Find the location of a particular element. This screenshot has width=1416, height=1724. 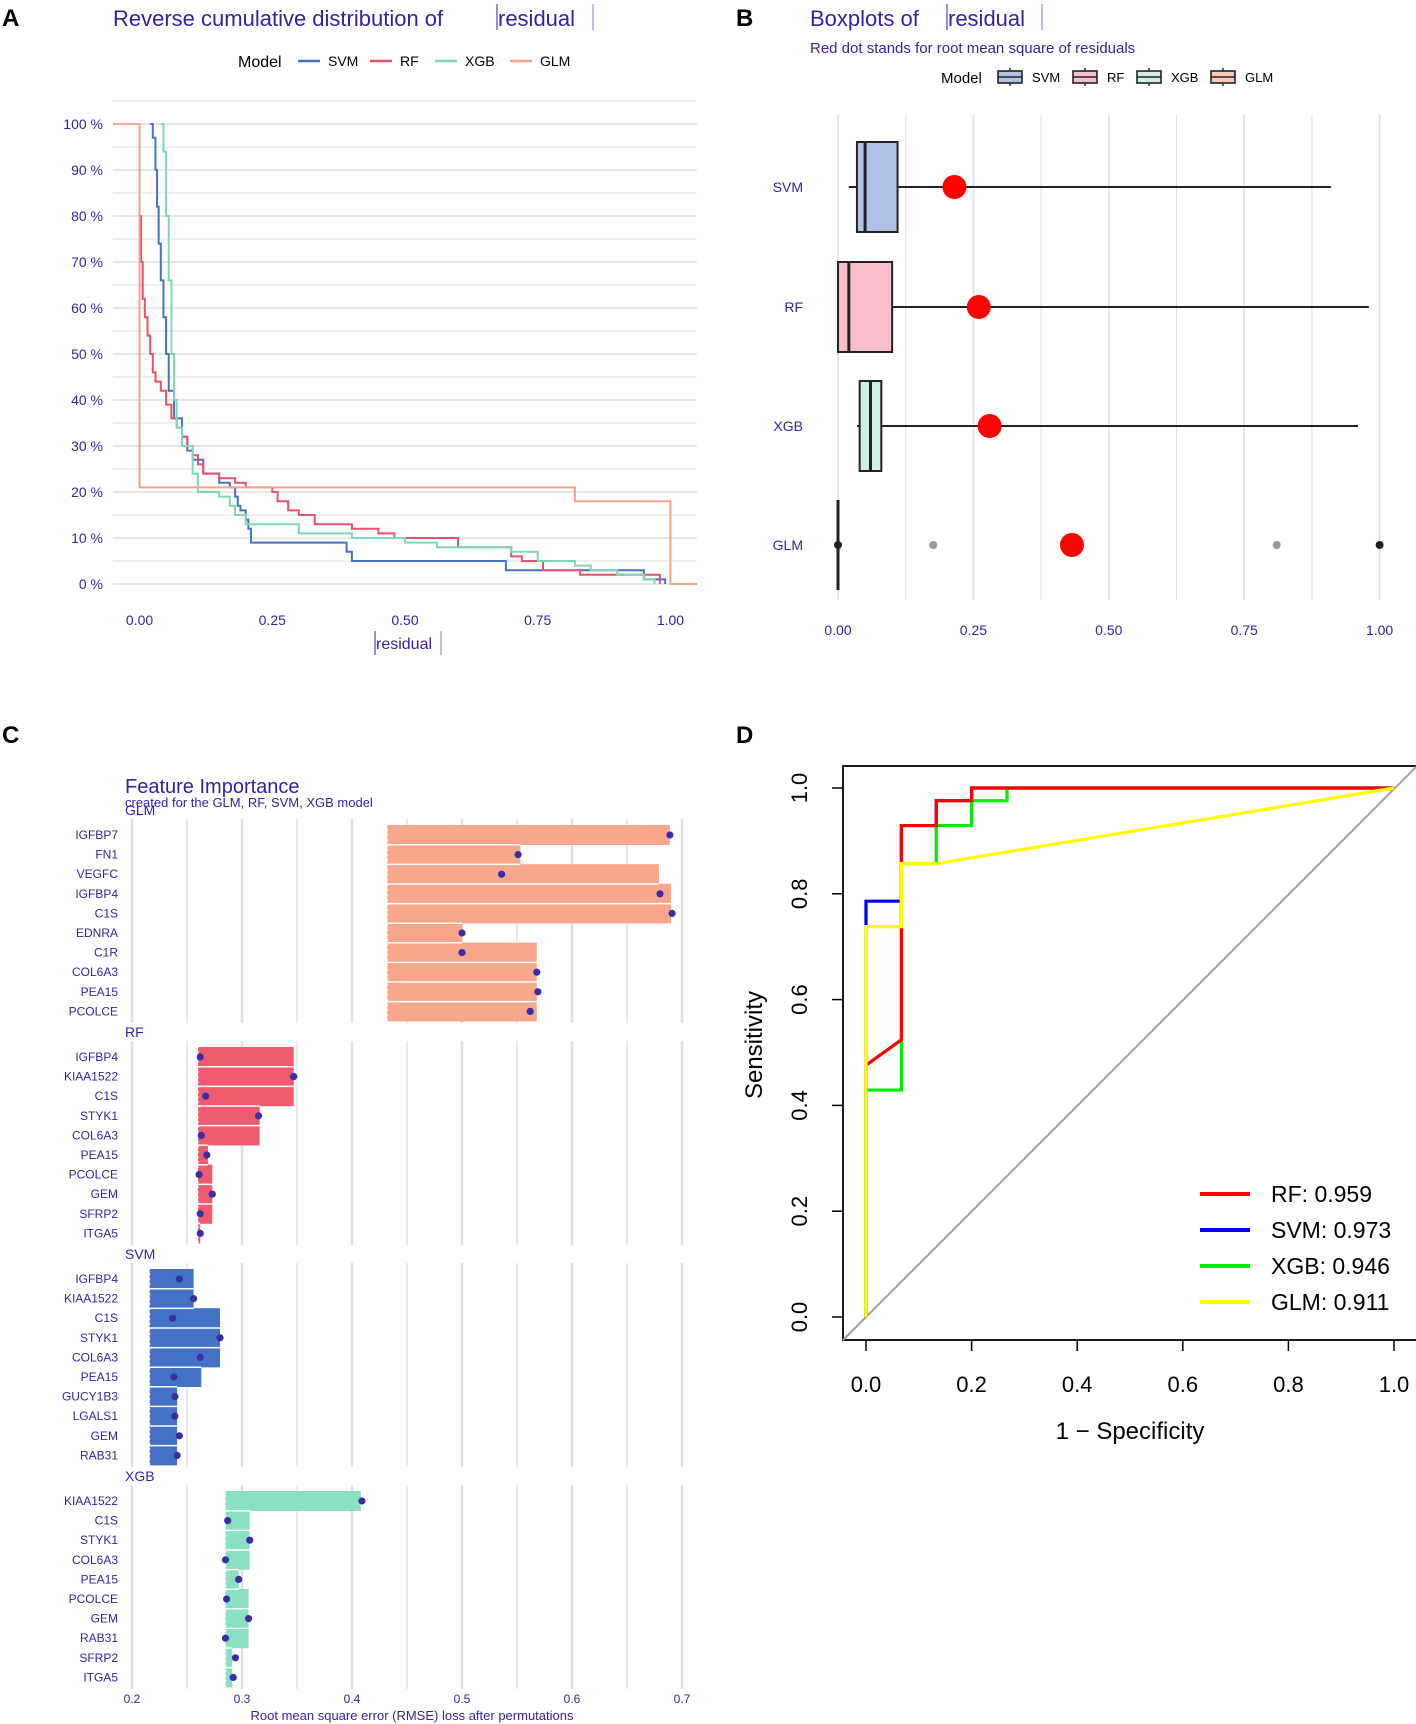

series-line-glm is located at coordinates (405, 354).